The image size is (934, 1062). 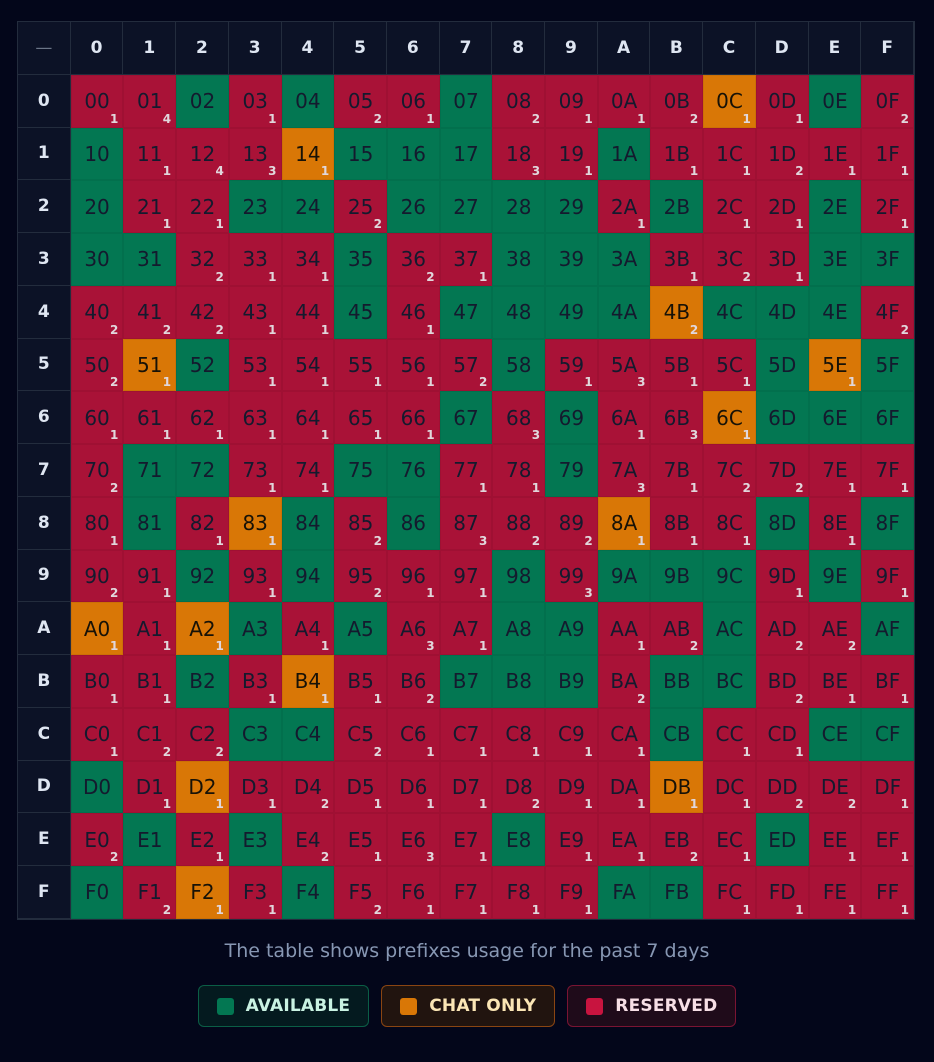 I want to click on prefix-cell-74: 74 1, so click(x=308, y=470).